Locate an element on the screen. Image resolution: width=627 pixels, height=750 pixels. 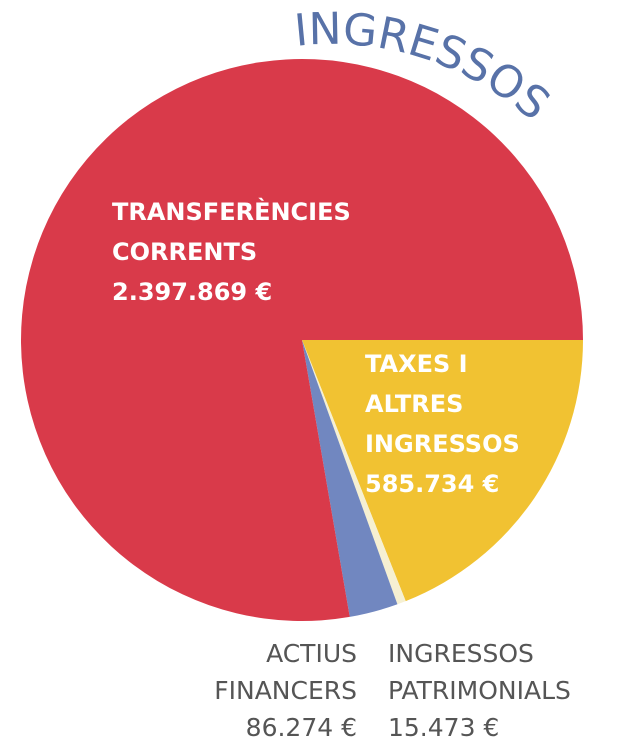
slice-label: ACTIUS FINANCERS 86.274 € is located at coordinates (285, 690).